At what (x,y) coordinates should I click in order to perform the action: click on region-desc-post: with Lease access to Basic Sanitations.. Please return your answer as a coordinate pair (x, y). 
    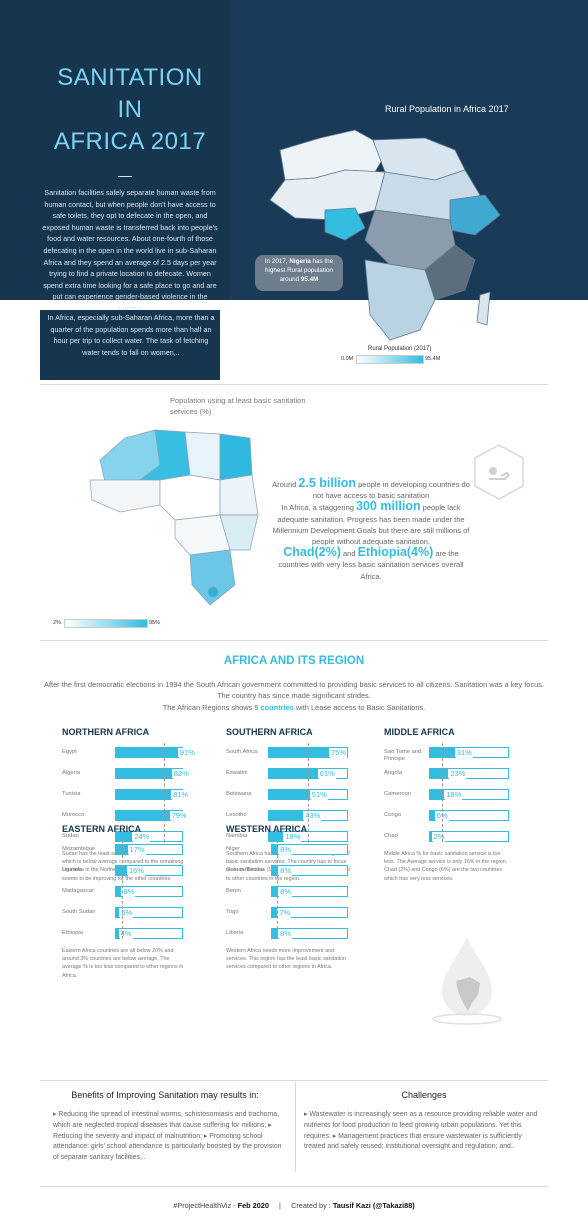
    Looking at the image, I should click on (359, 707).